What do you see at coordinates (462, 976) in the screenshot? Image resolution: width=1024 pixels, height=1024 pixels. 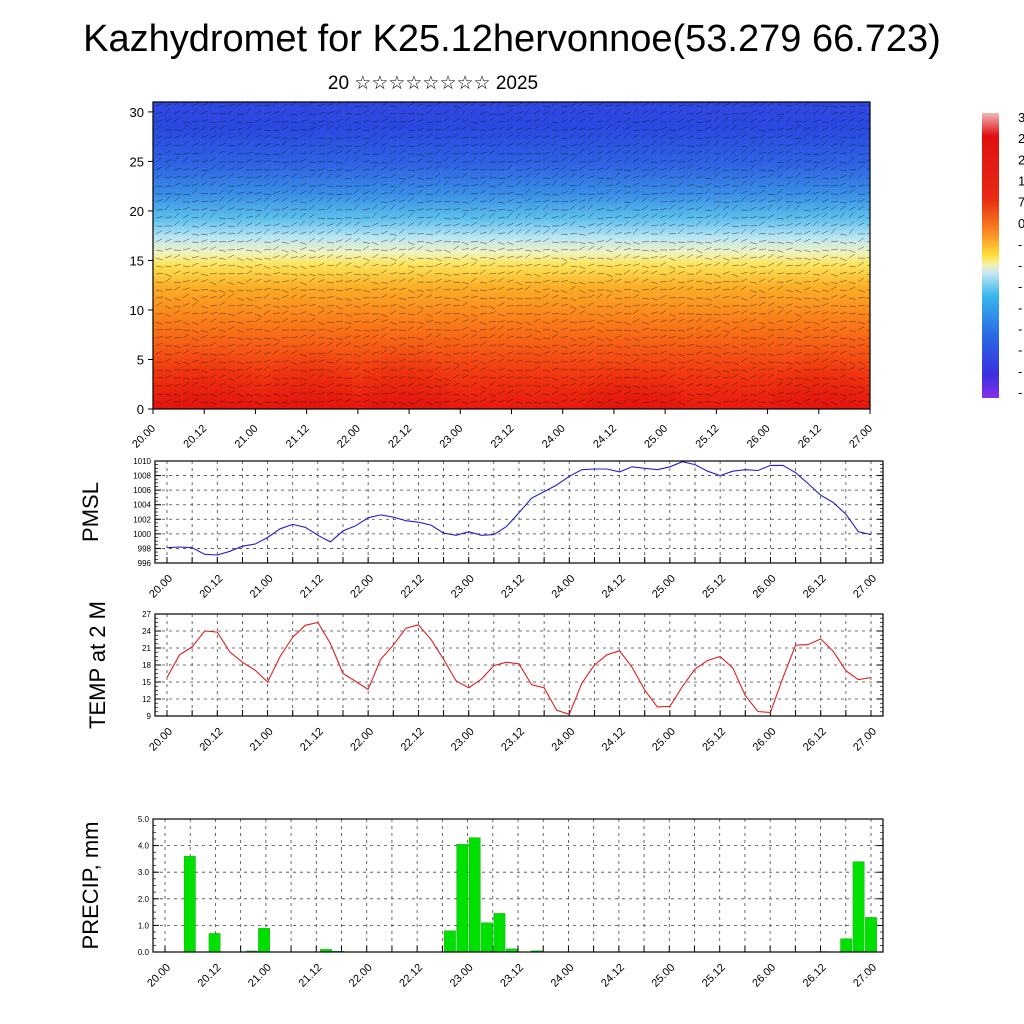 I see `x-tick-label: 23.00` at bounding box center [462, 976].